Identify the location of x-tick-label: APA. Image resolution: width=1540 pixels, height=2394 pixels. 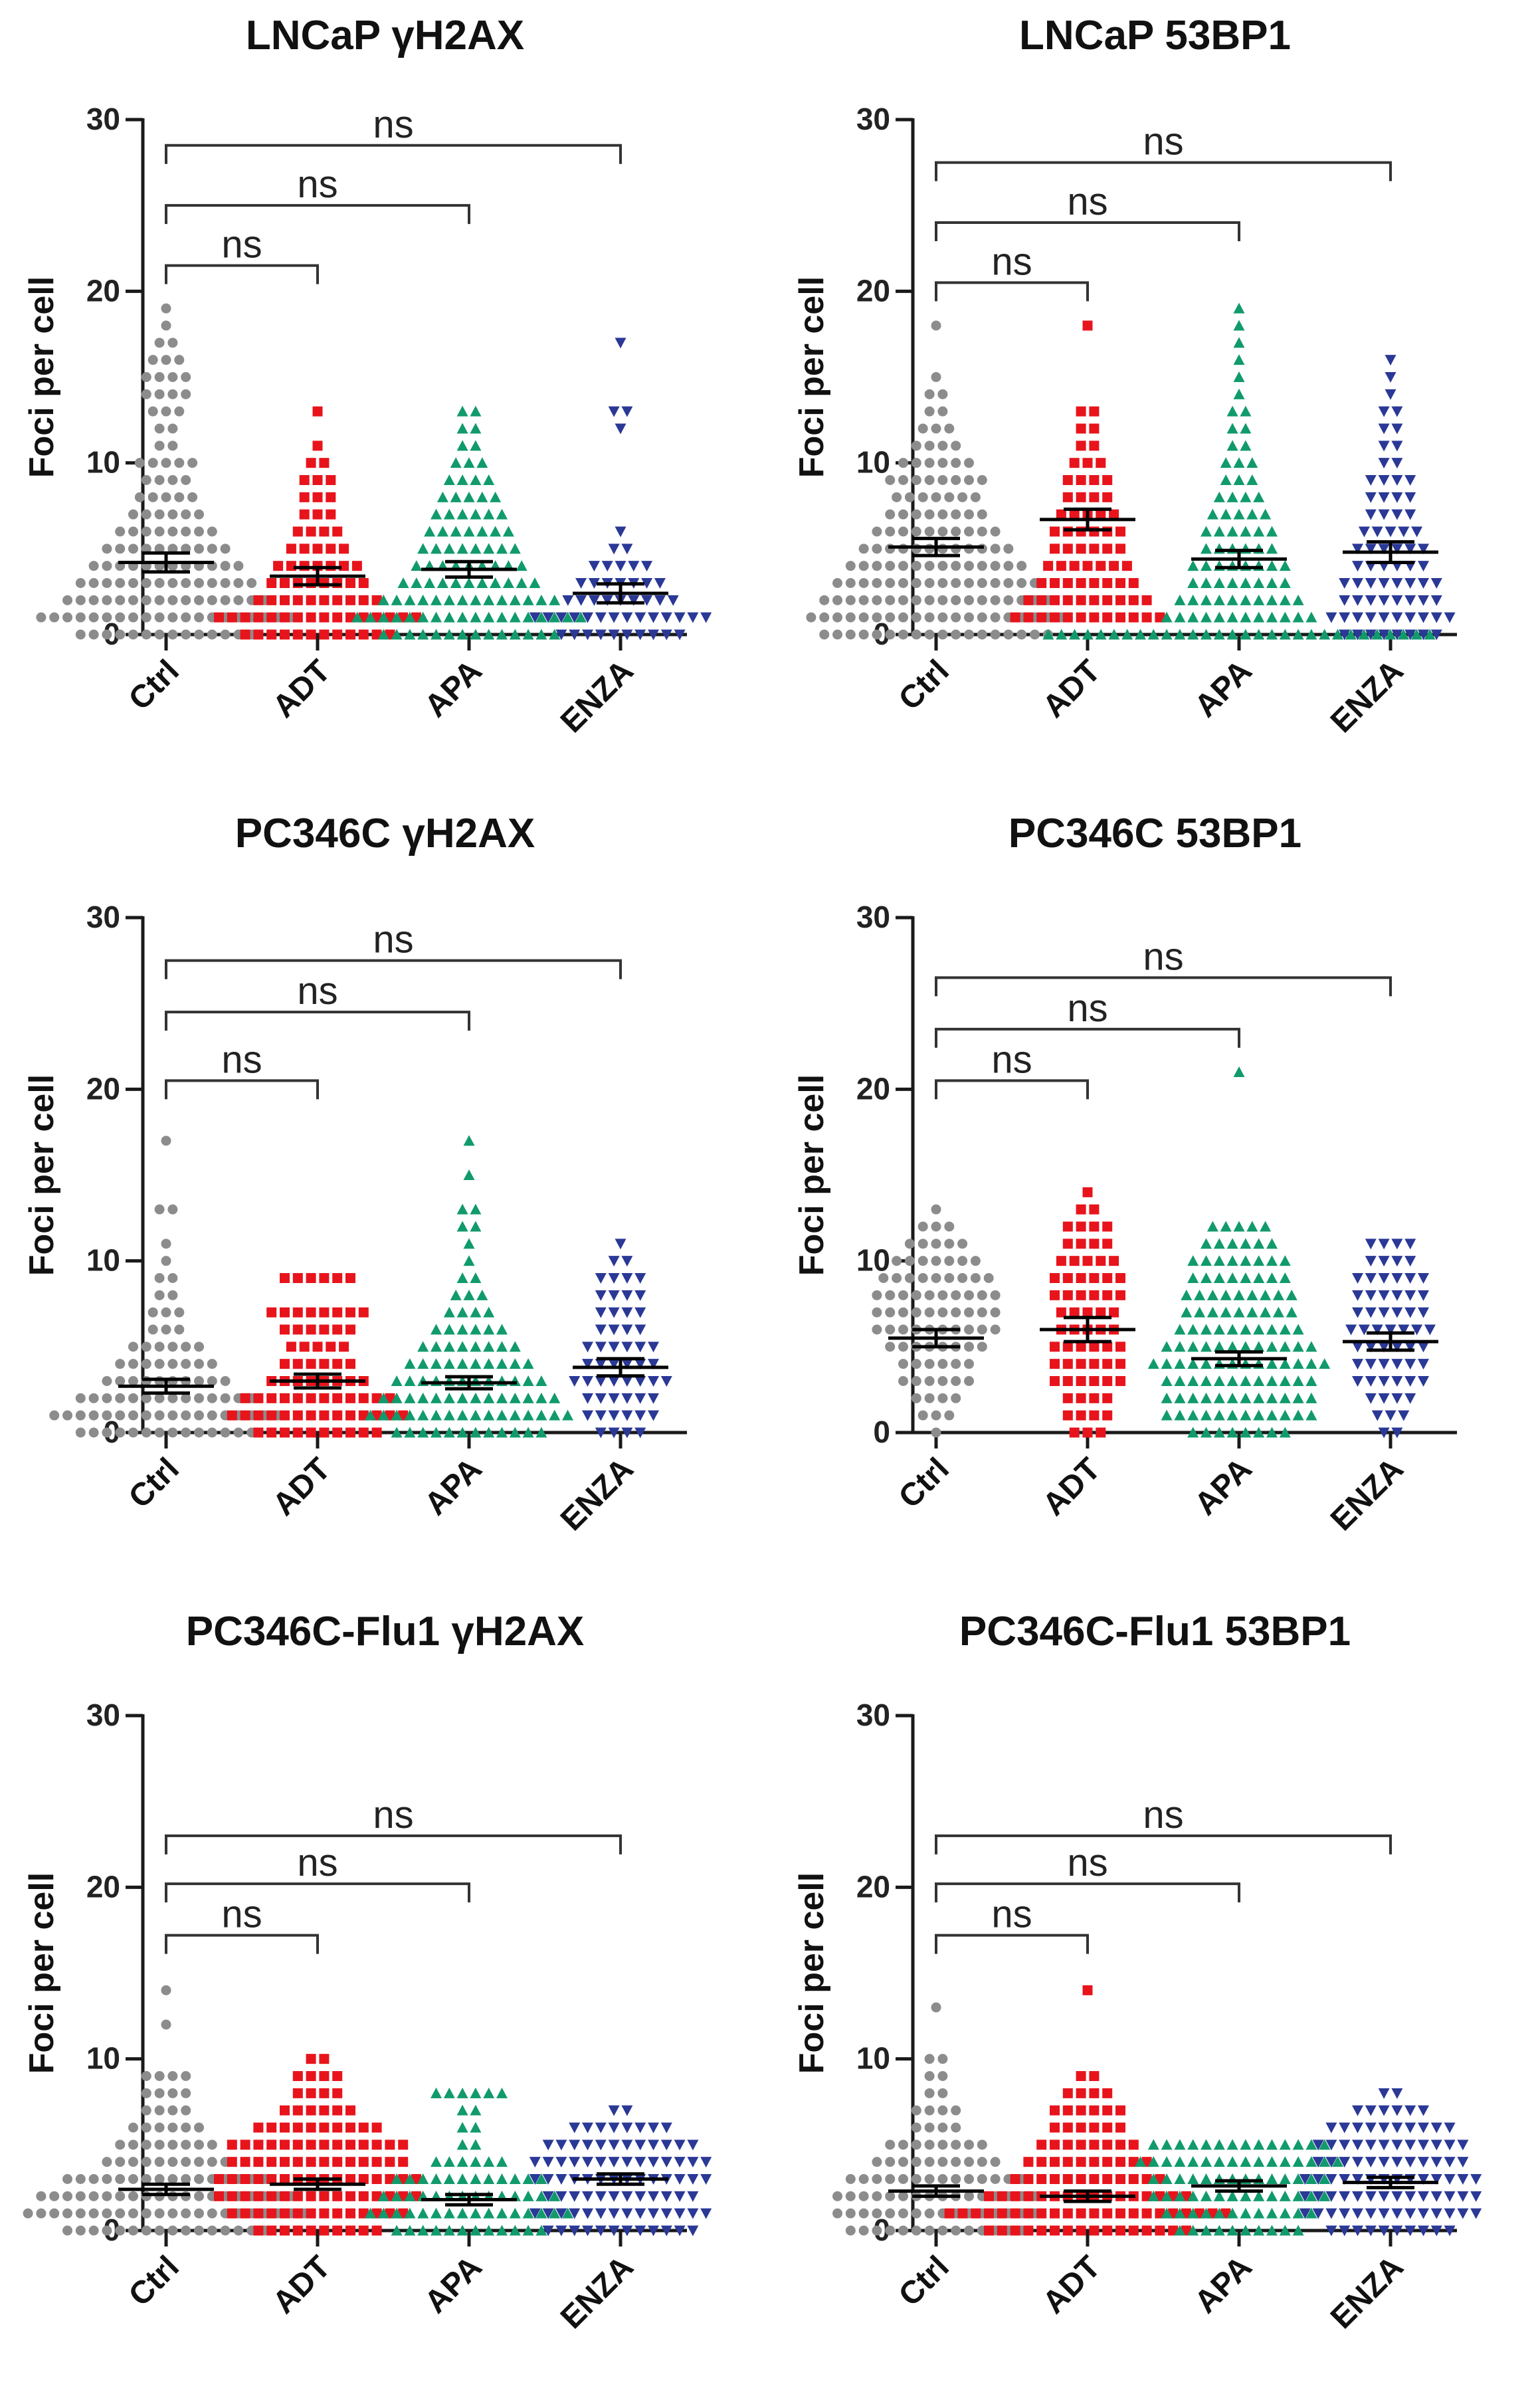
(453, 1487).